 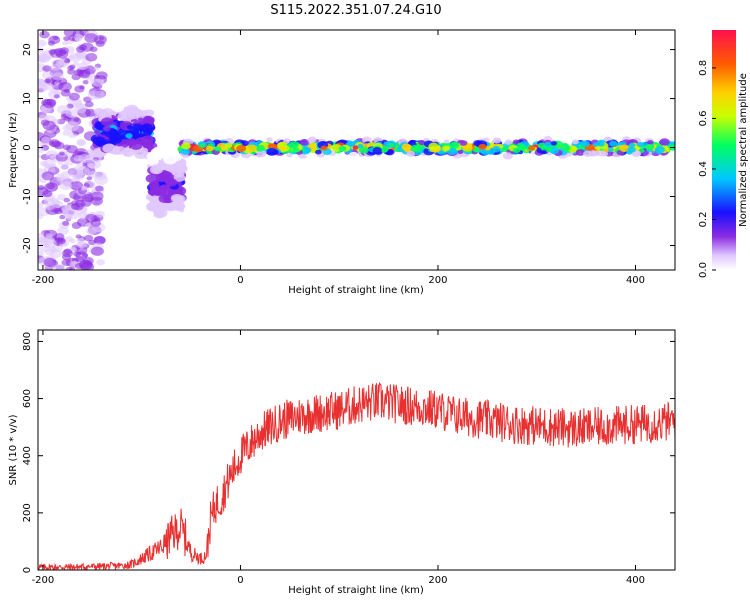 I want to click on y-tick-label: 200, so click(x=27, y=512).